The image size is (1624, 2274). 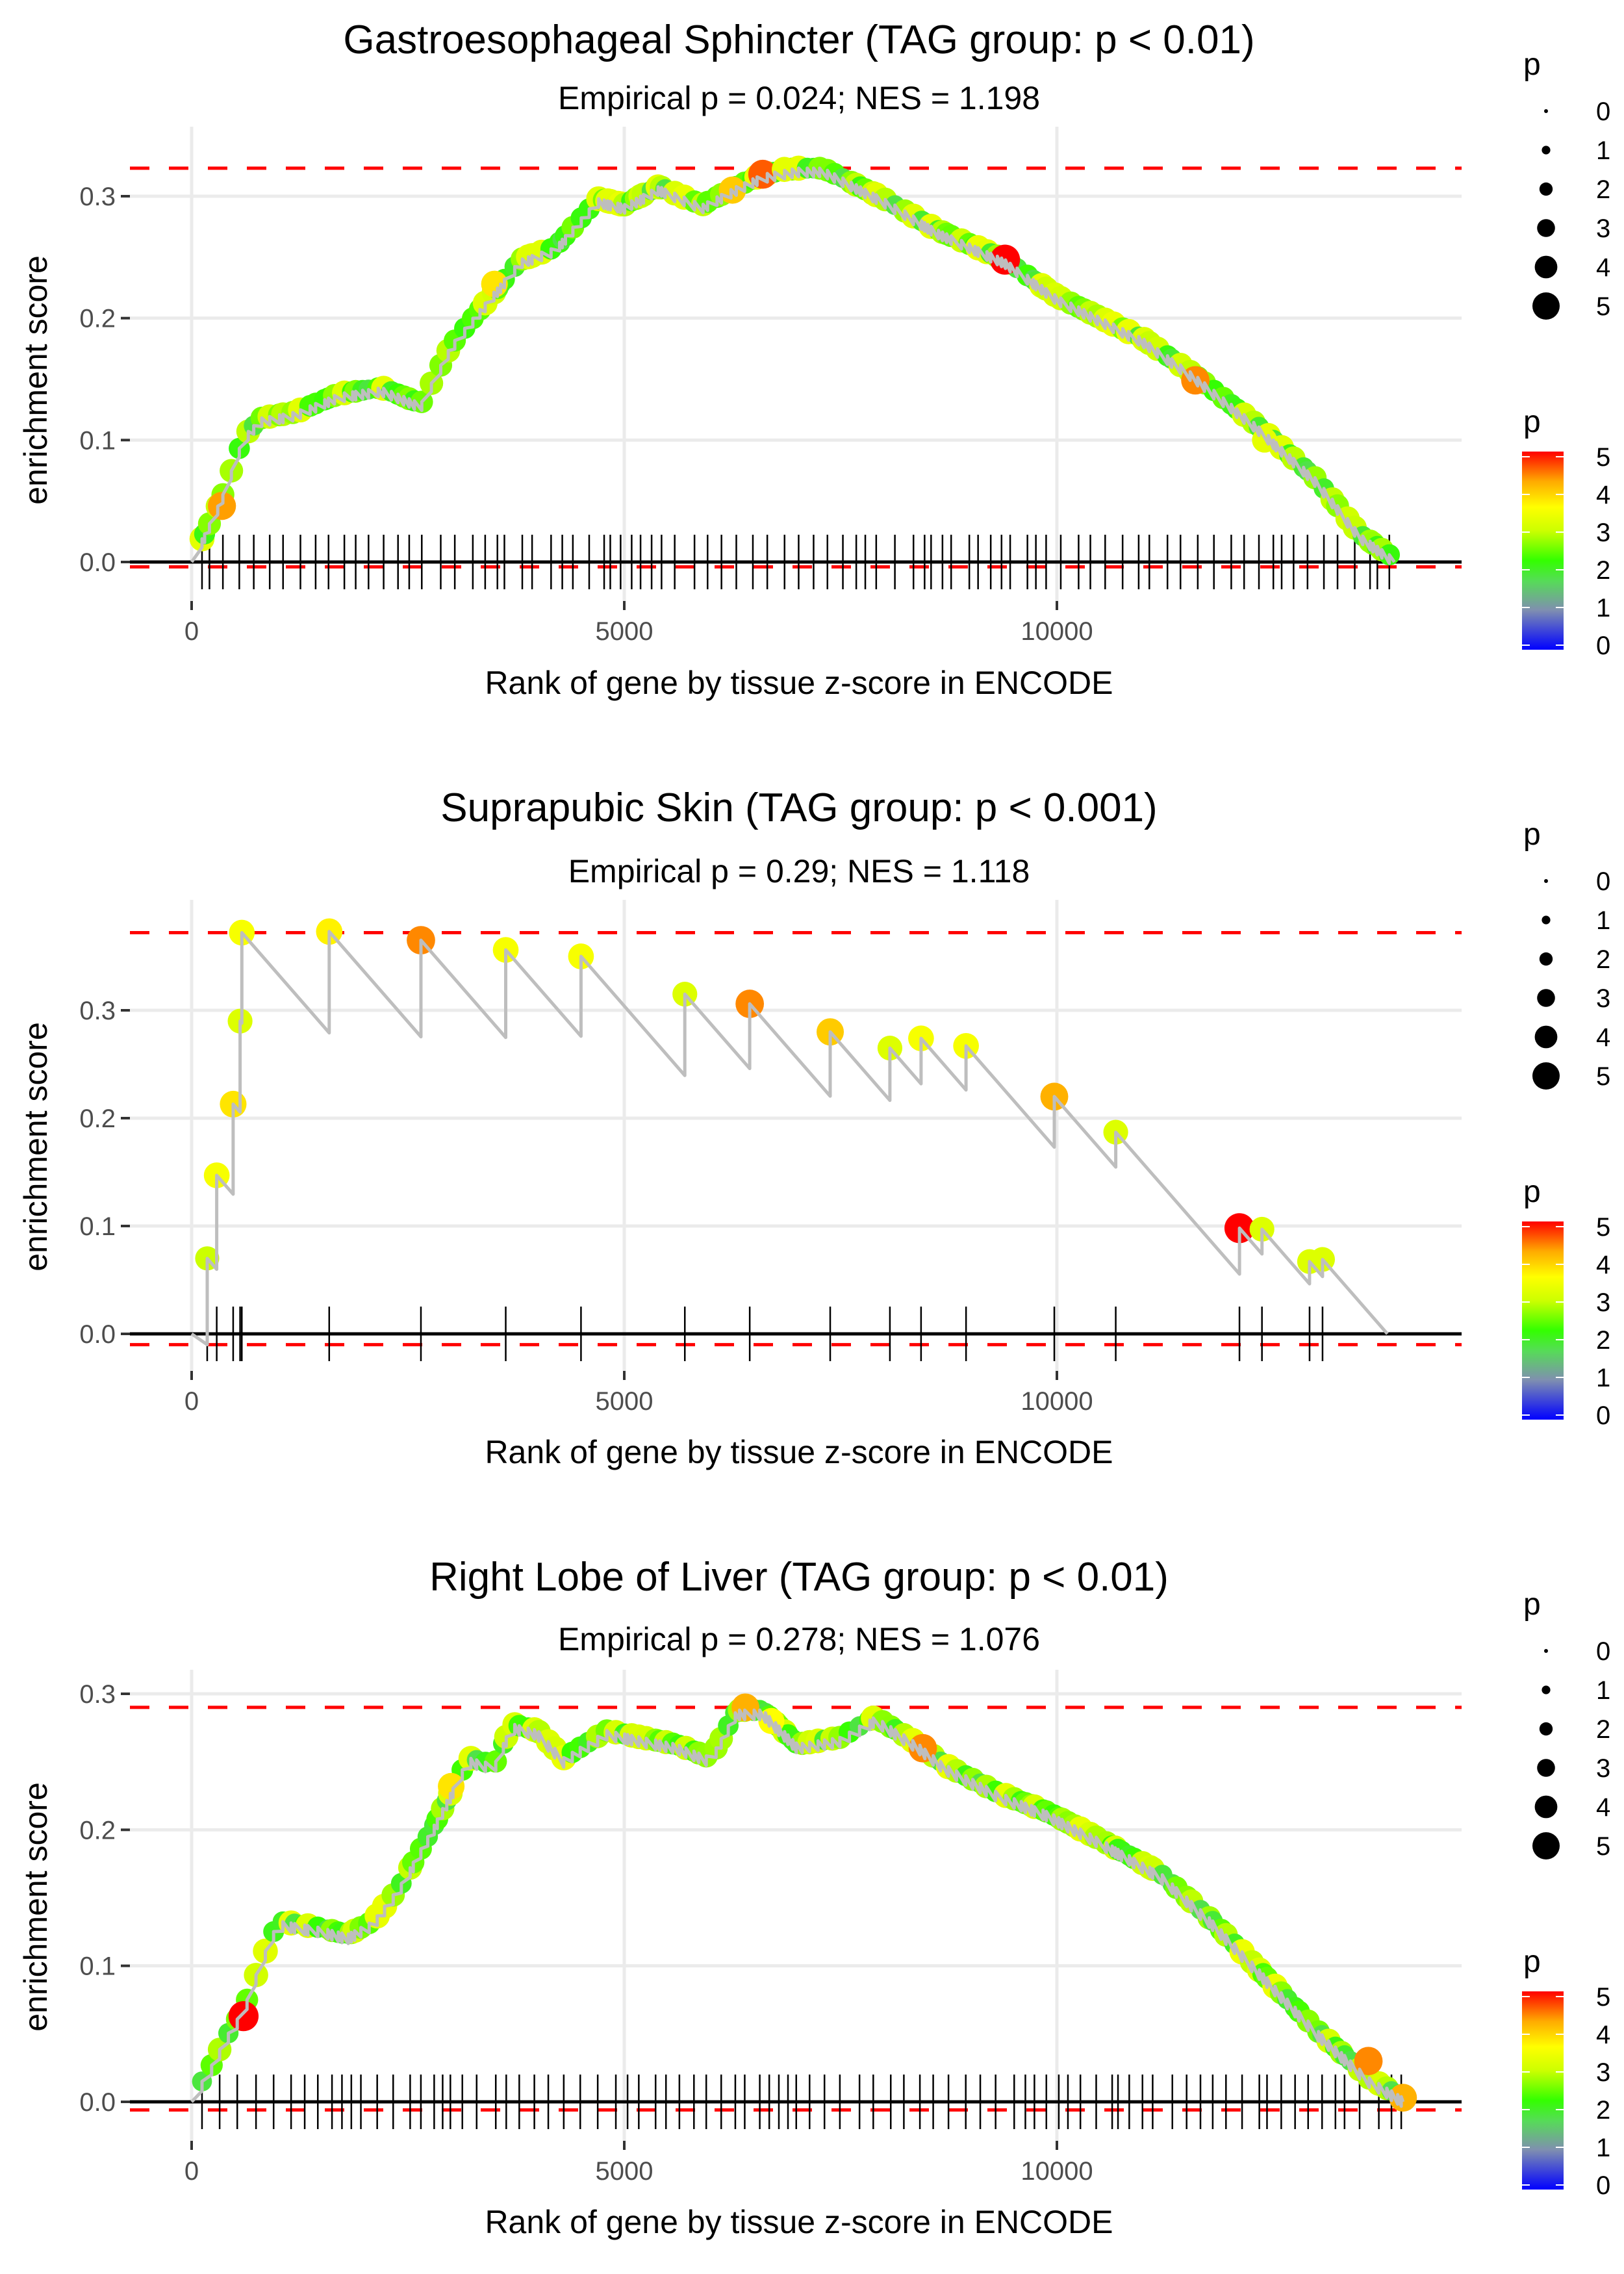 I want to click on panel-title: Suprapubic Skin (TAG group: p < 0.001), so click(x=798, y=808).